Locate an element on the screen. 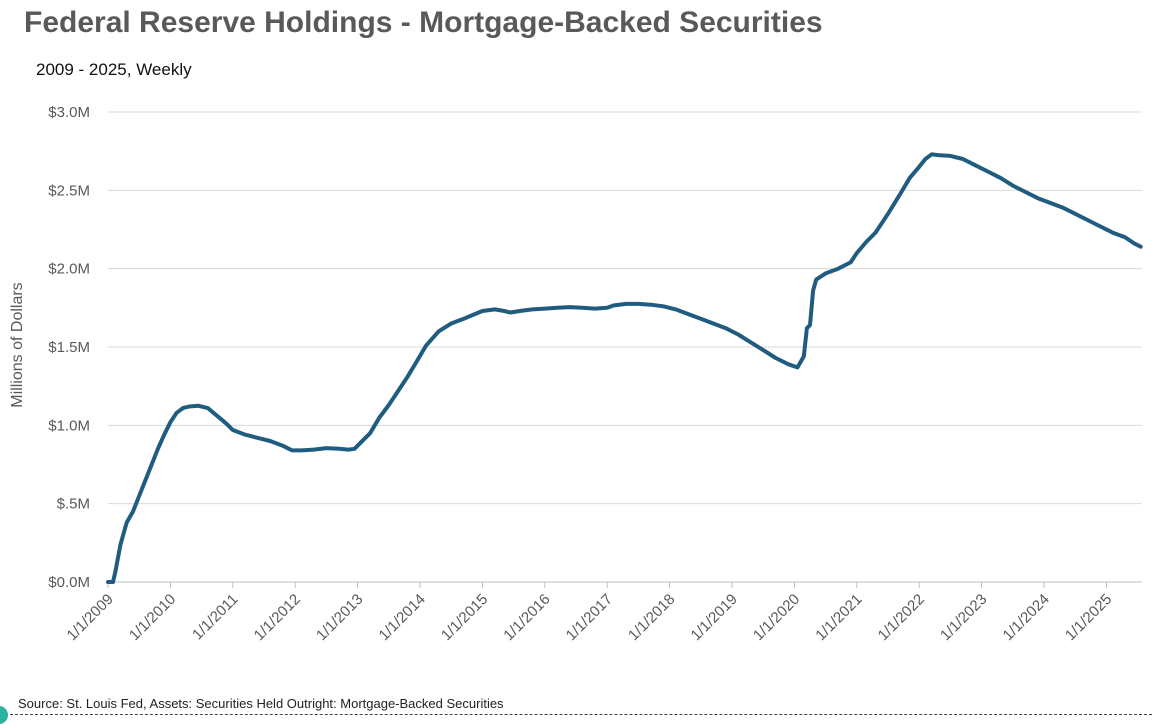  y-tick-label: $3.0M is located at coordinates (69, 112).